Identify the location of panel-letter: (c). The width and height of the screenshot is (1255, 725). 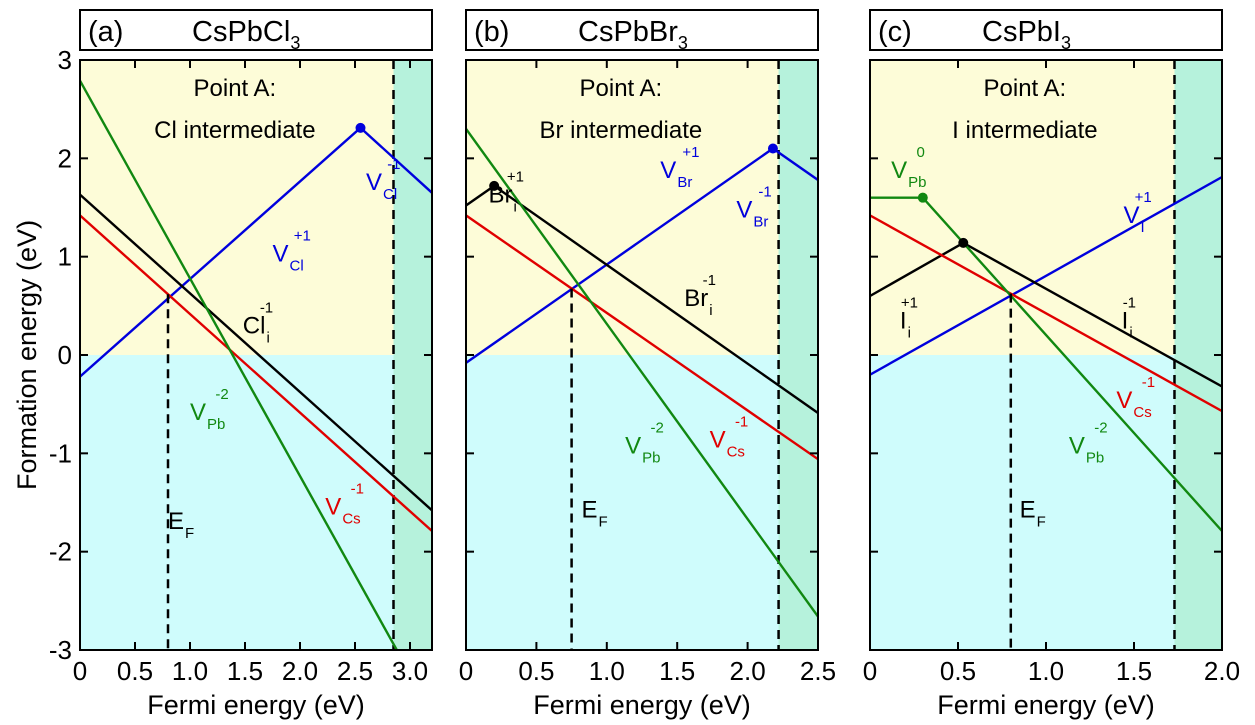
(895, 32).